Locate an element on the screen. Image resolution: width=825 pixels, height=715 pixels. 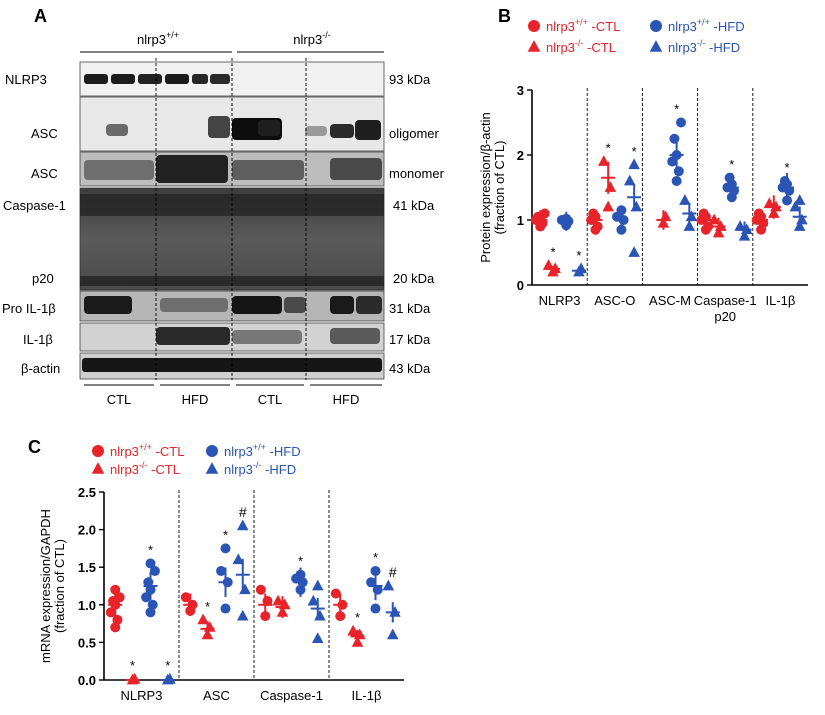
genotype-label-wt: nlrp3+/+ is located at coordinates (158, 38).